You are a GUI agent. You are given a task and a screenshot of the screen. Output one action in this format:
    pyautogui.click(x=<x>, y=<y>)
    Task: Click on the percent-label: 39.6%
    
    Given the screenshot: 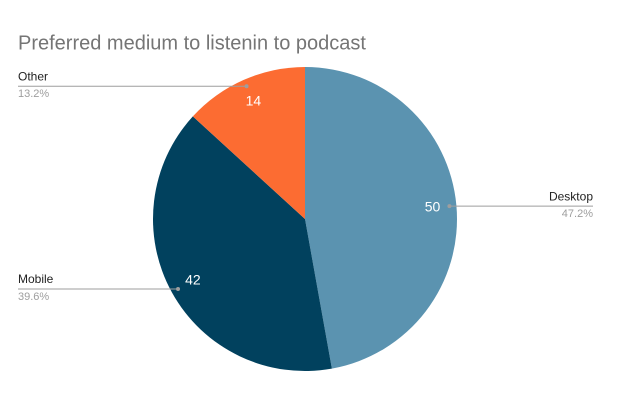 What is the action you would take?
    pyautogui.click(x=33, y=297)
    